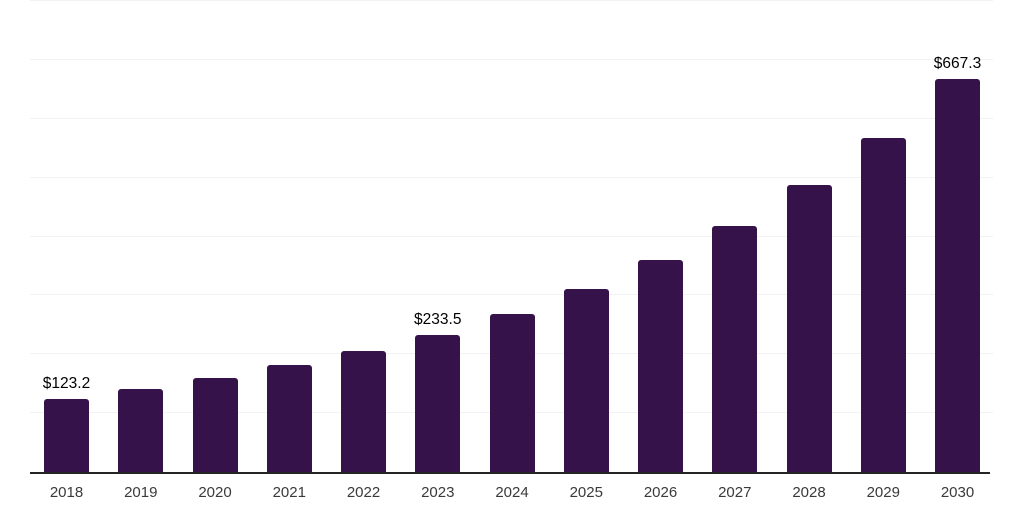 This screenshot has height=512, width=1024. I want to click on x-tick-2026: 2026, so click(660, 492).